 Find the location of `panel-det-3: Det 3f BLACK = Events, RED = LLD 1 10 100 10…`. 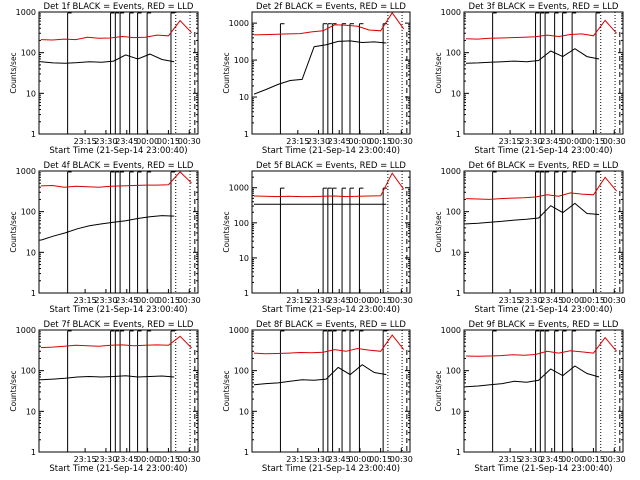

panel-det-3: Det 3f BLACK = Events, RED = LLD 1 10 100 10… is located at coordinates (530, 79).